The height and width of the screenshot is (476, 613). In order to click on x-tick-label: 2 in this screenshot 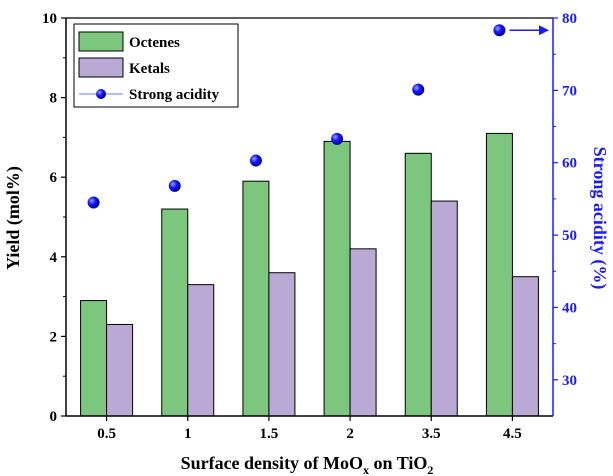, I will do `click(350, 434)`.